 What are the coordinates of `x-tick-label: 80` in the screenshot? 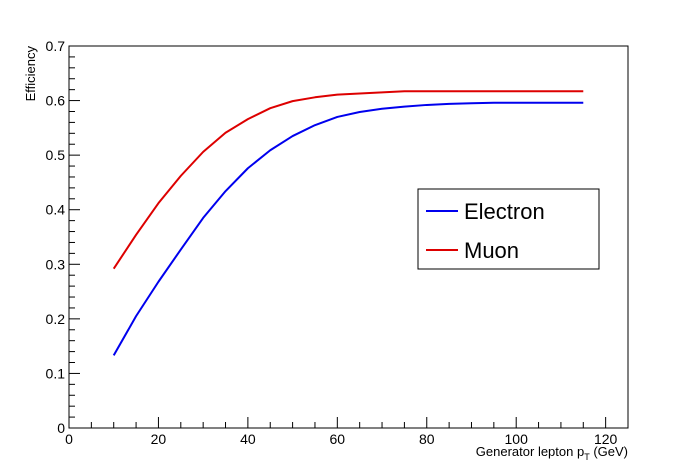 It's located at (427, 439).